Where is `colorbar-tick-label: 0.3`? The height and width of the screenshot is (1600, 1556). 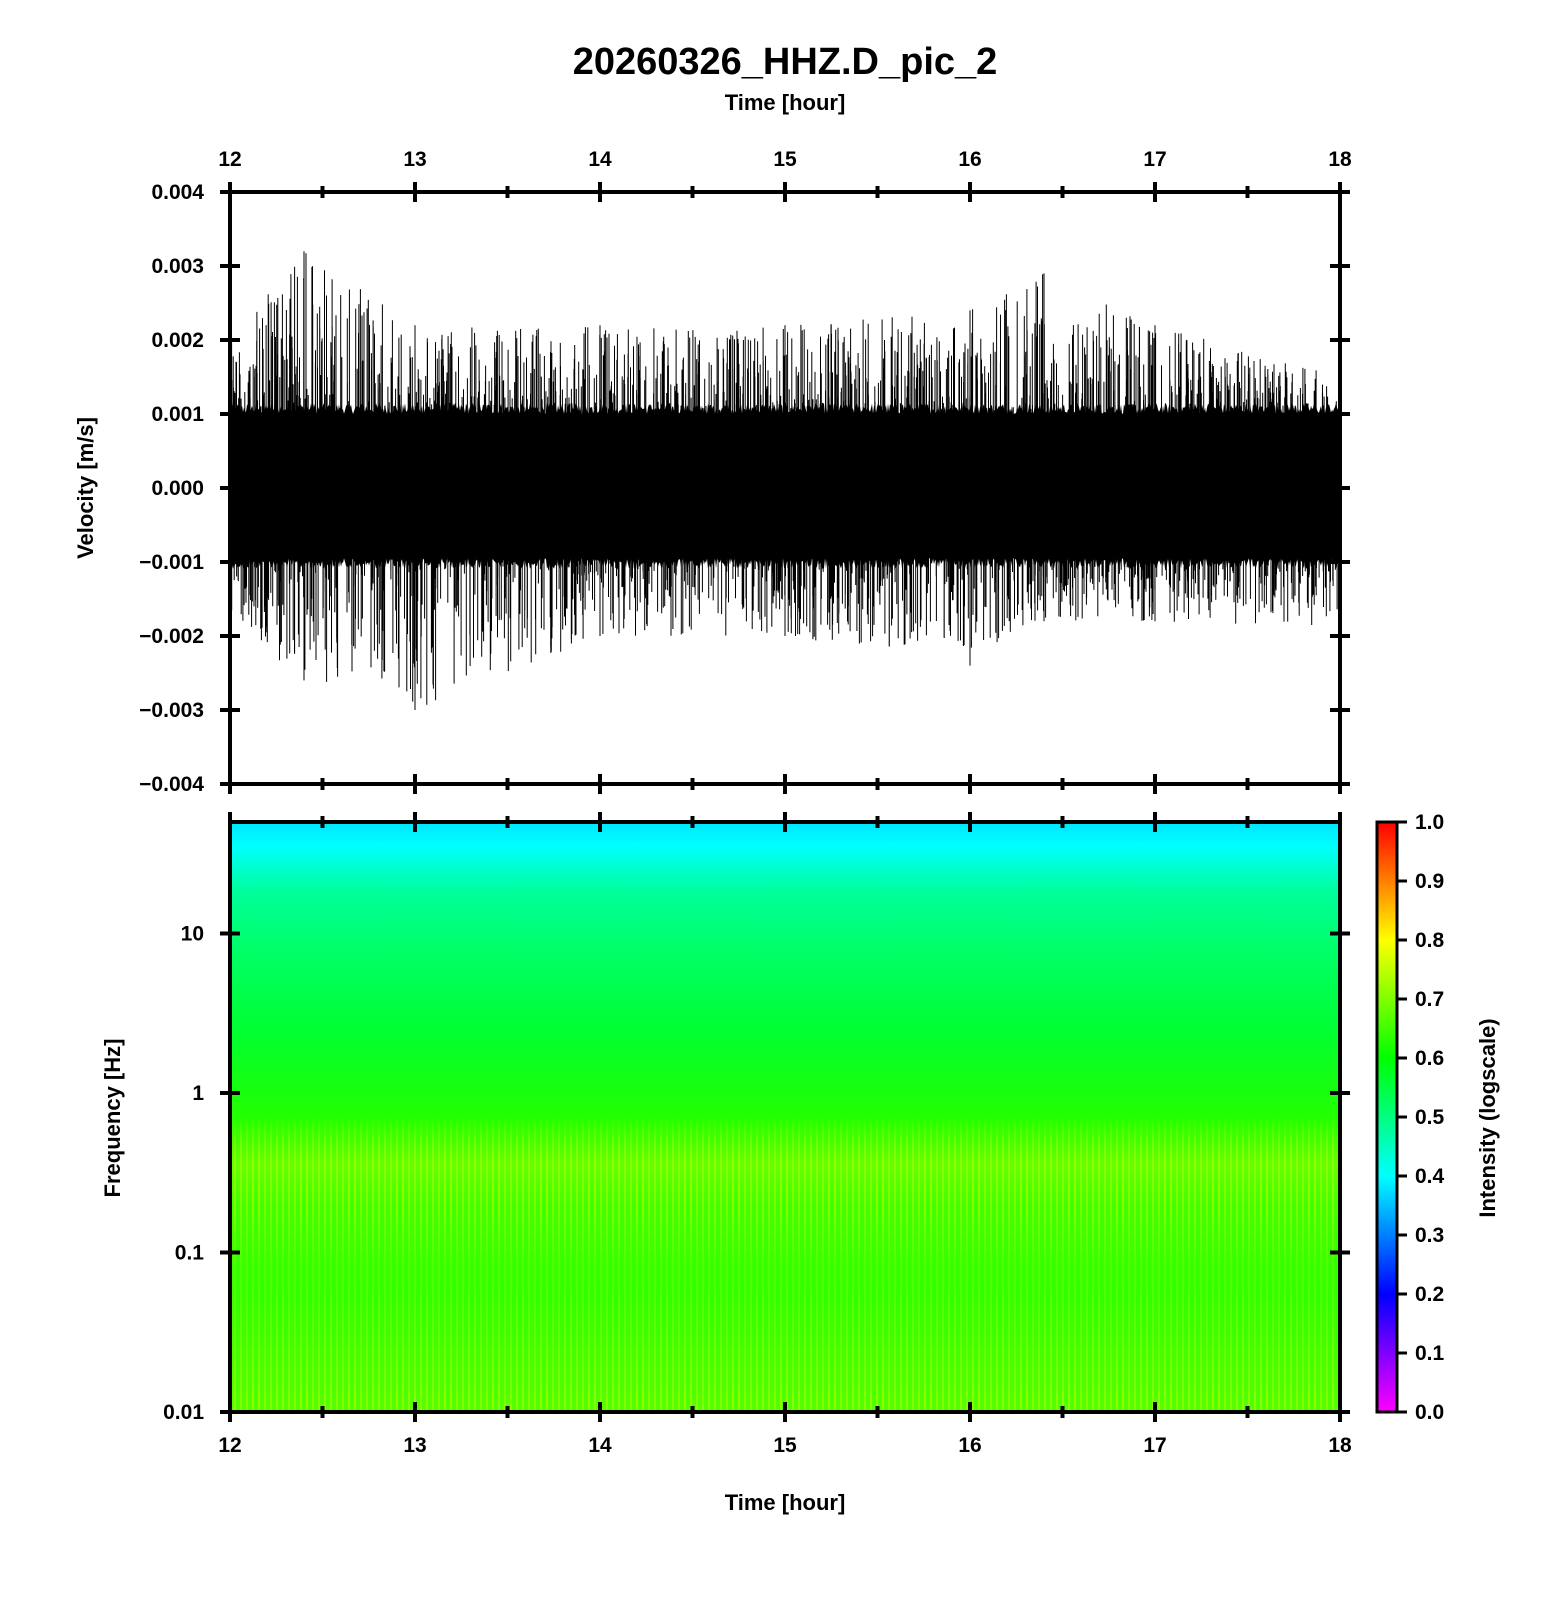
colorbar-tick-label: 0.3 is located at coordinates (1429, 1235).